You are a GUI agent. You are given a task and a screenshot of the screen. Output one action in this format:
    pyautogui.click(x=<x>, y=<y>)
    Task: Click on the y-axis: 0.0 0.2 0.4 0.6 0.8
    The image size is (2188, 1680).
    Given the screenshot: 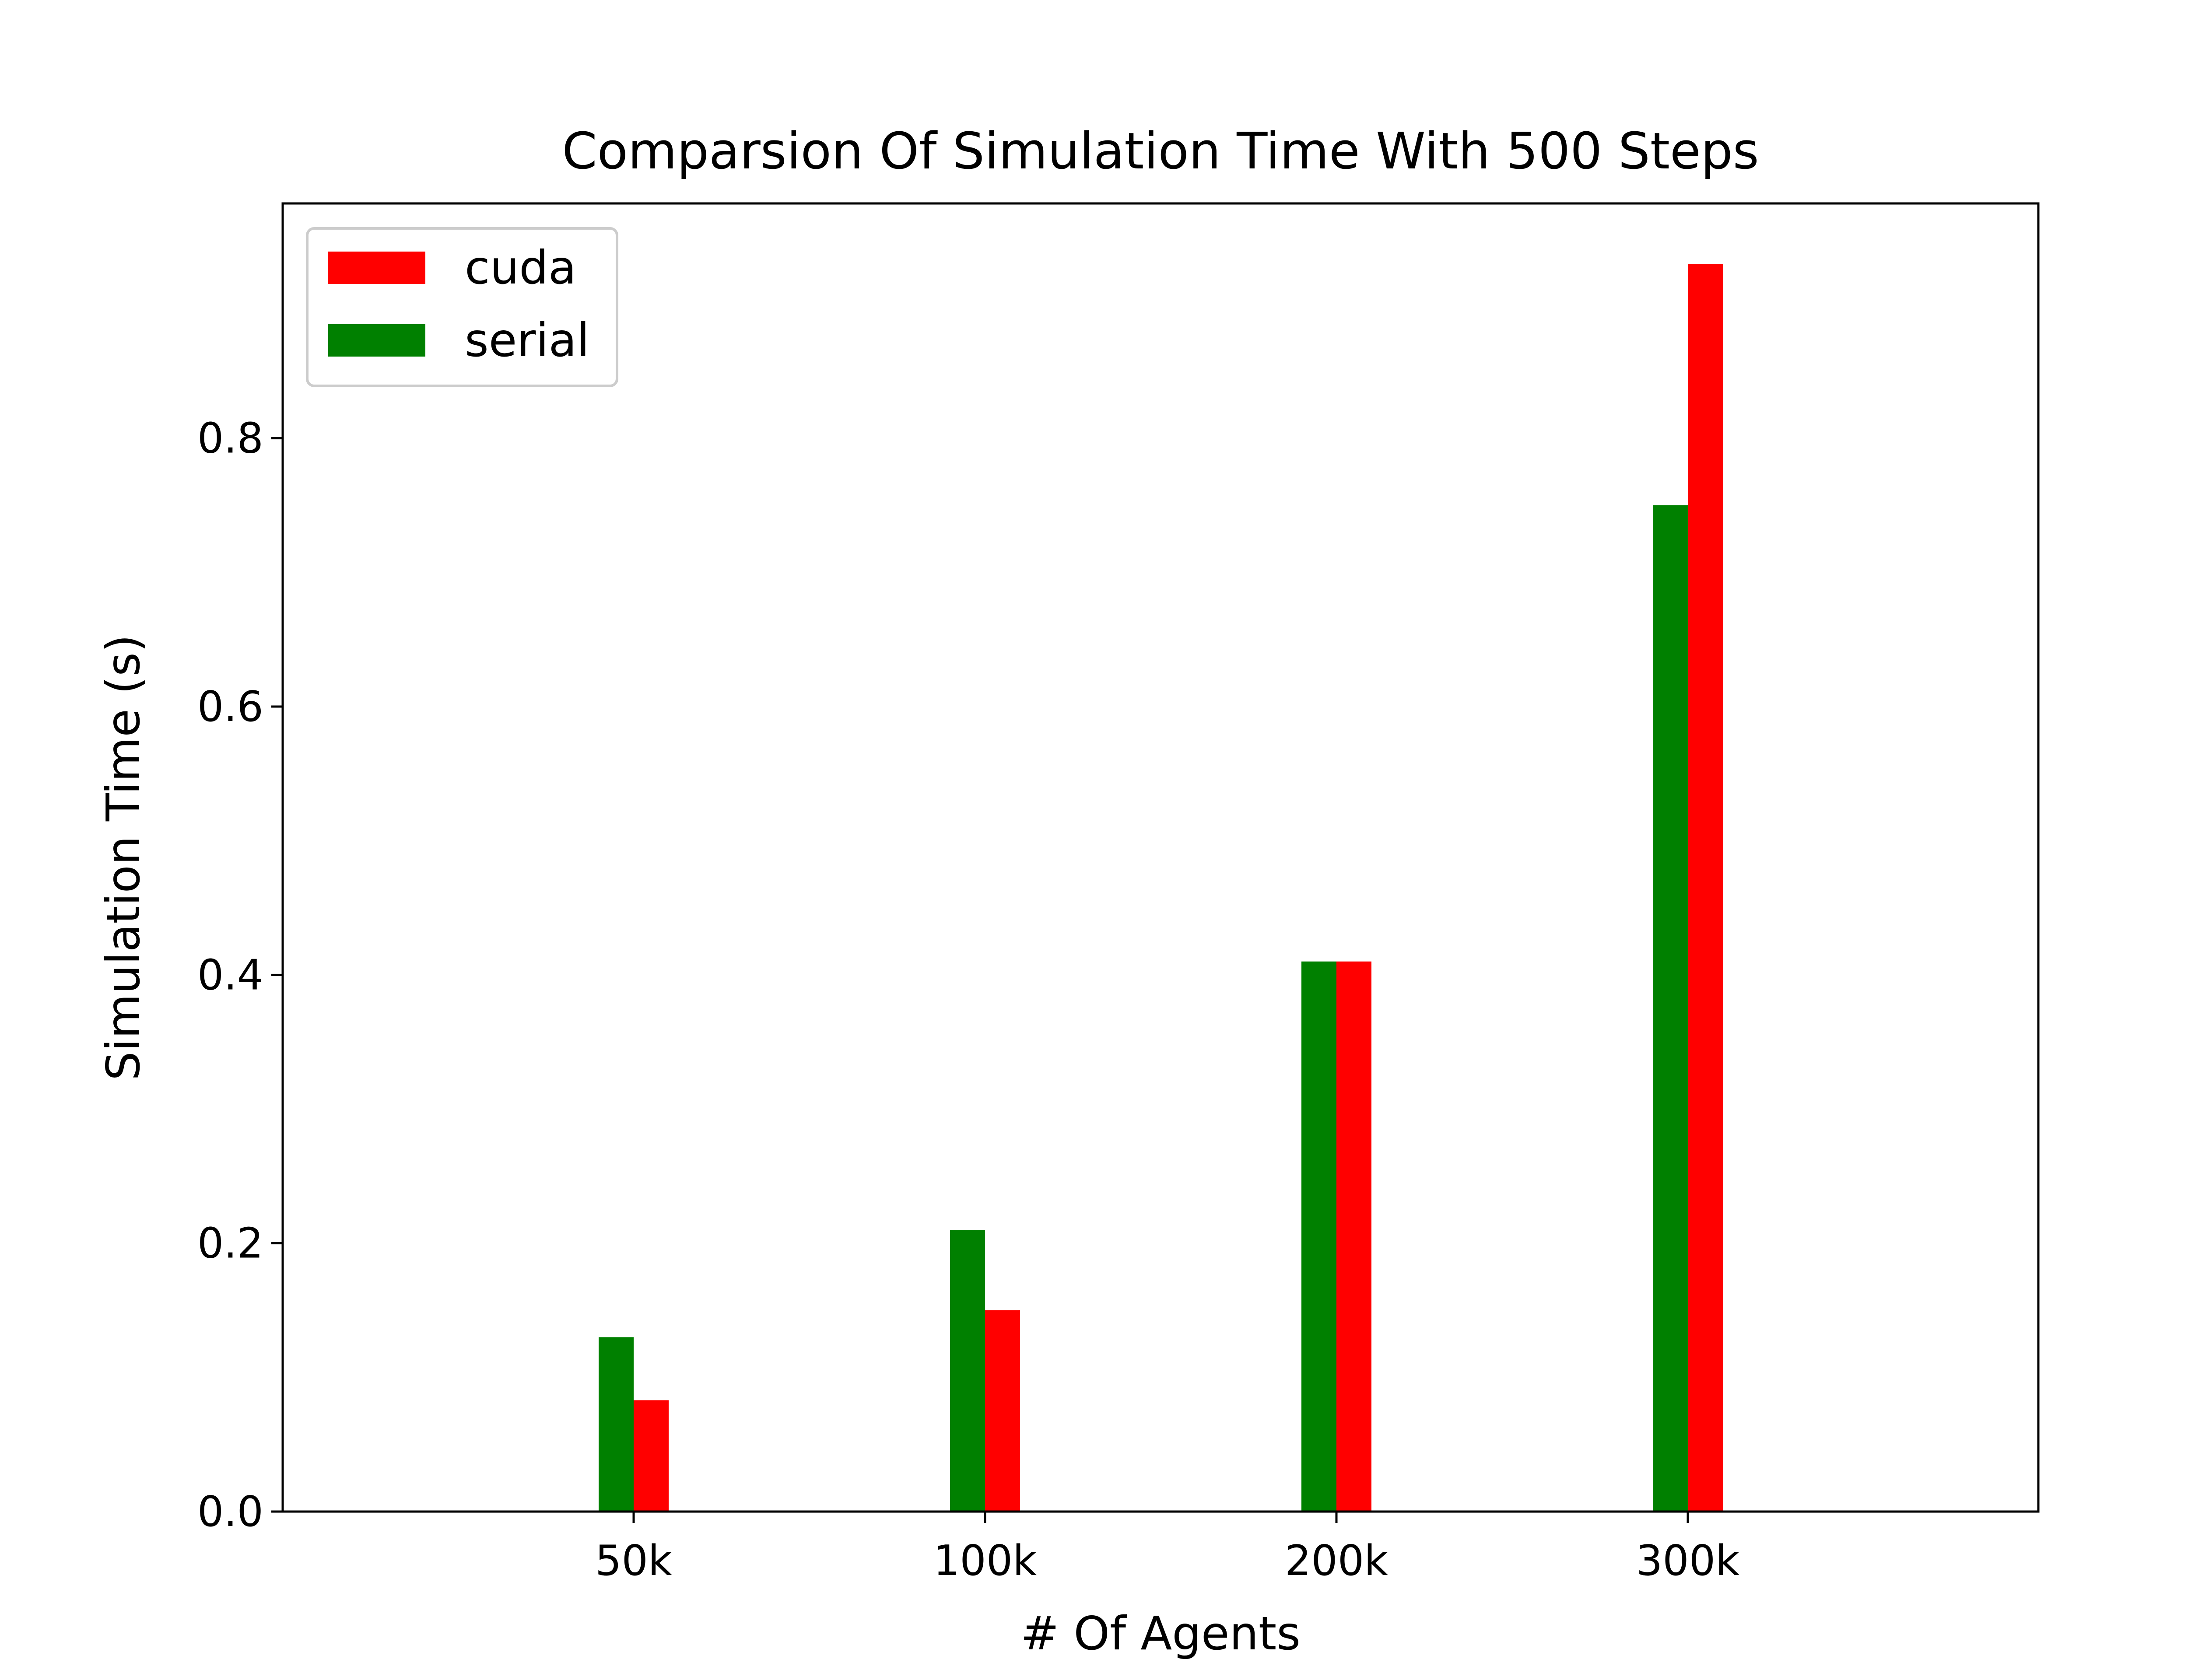 What is the action you would take?
    pyautogui.click(x=240, y=975)
    